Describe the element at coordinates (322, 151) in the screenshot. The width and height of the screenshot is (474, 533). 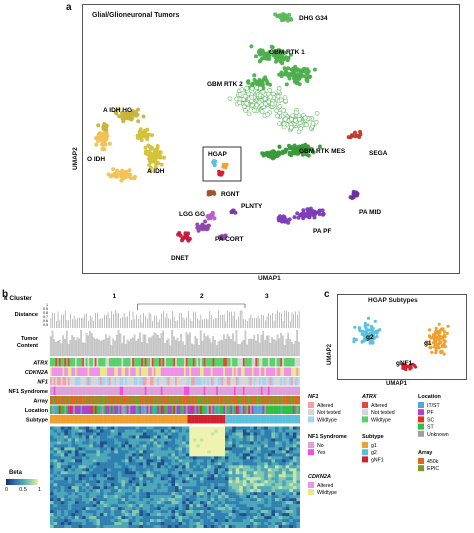
I see `cluster-label: GBM RTK MES` at that location.